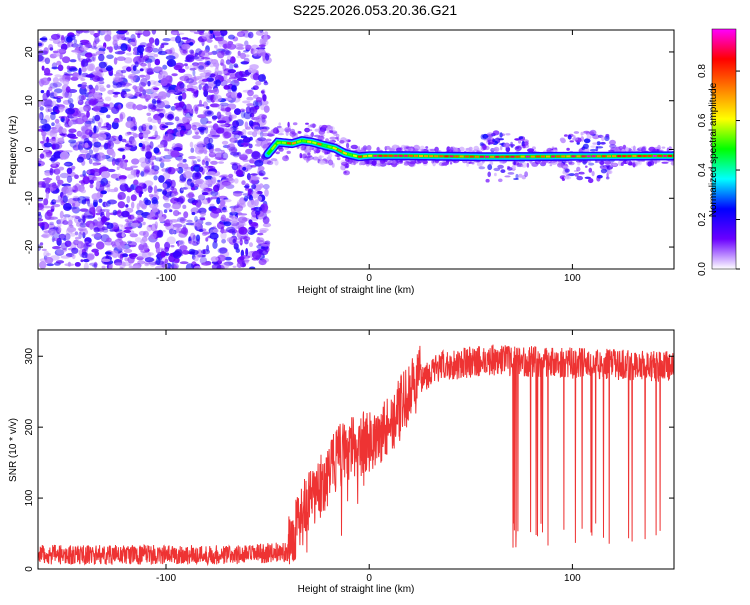  Describe the element at coordinates (29, 497) in the screenshot. I see `y-tick-label: 100` at that location.